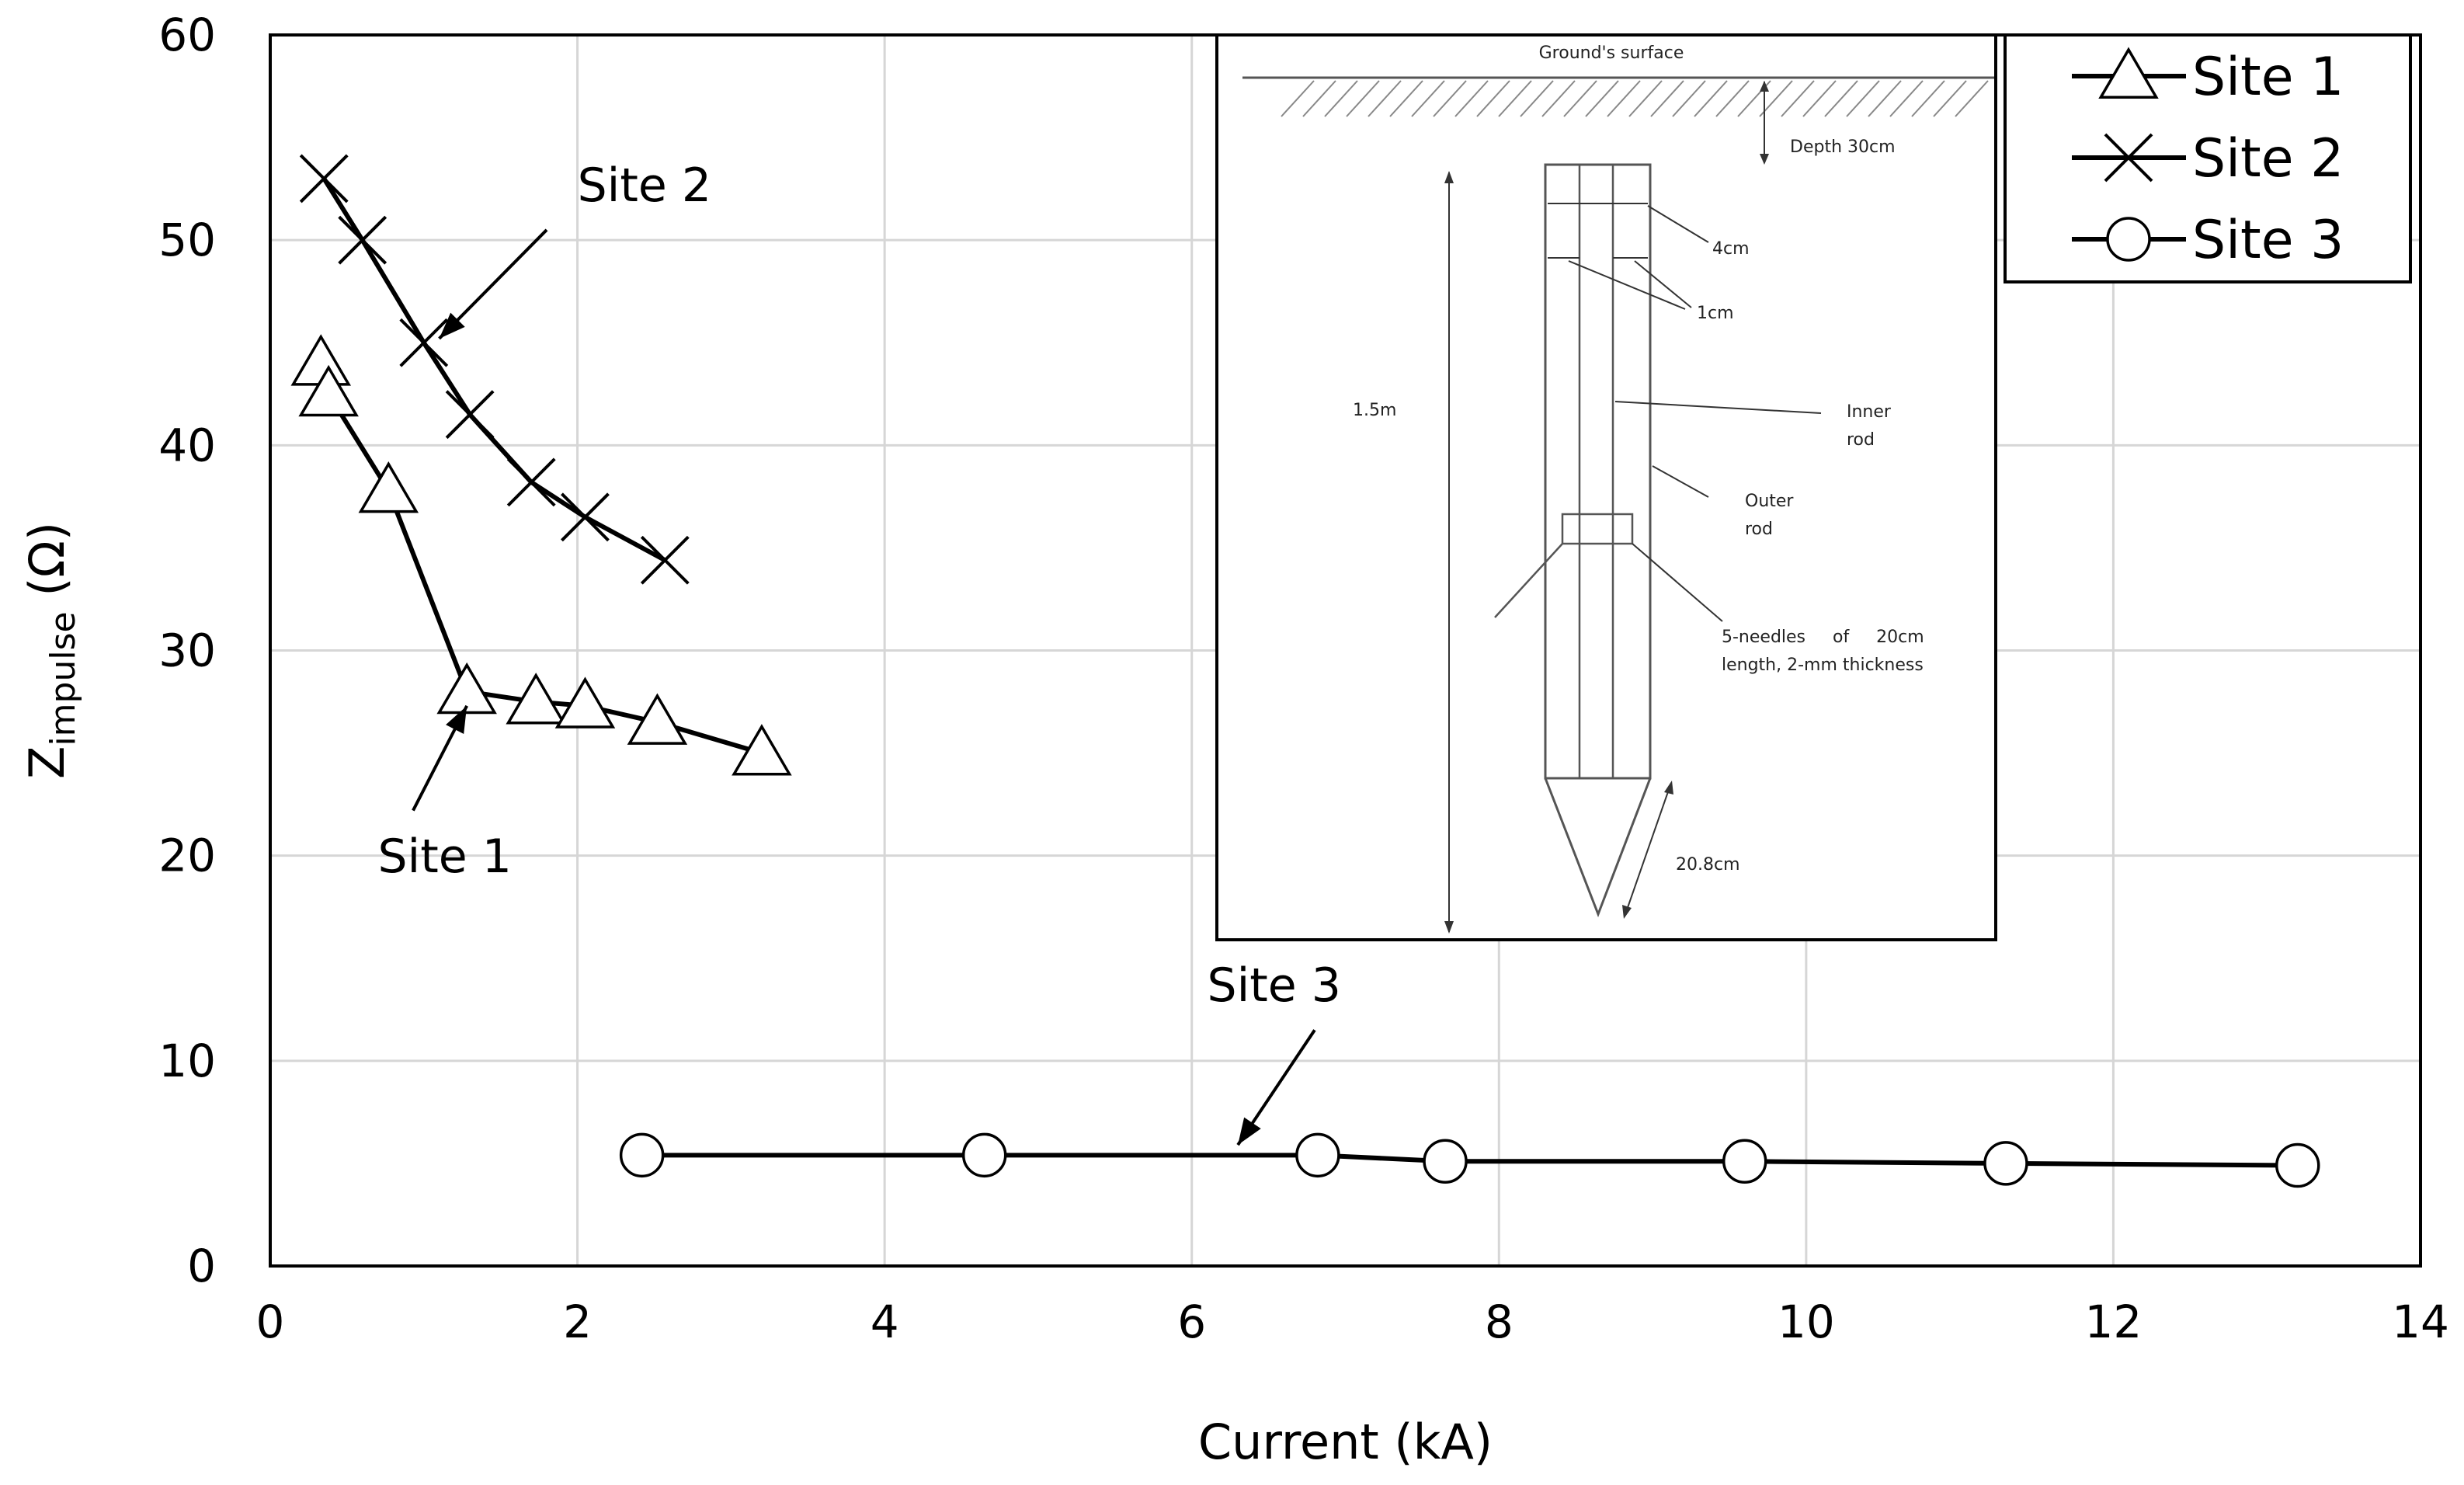 This screenshot has width=2464, height=1485. I want to click on ground-hatching, so click(1635, 99).